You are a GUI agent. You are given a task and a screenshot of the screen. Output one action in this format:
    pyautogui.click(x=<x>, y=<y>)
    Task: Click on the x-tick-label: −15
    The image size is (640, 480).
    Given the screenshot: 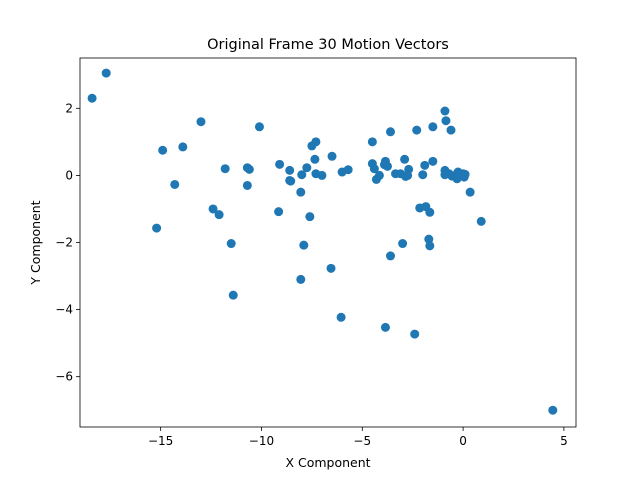 What is the action you would take?
    pyautogui.click(x=160, y=441)
    